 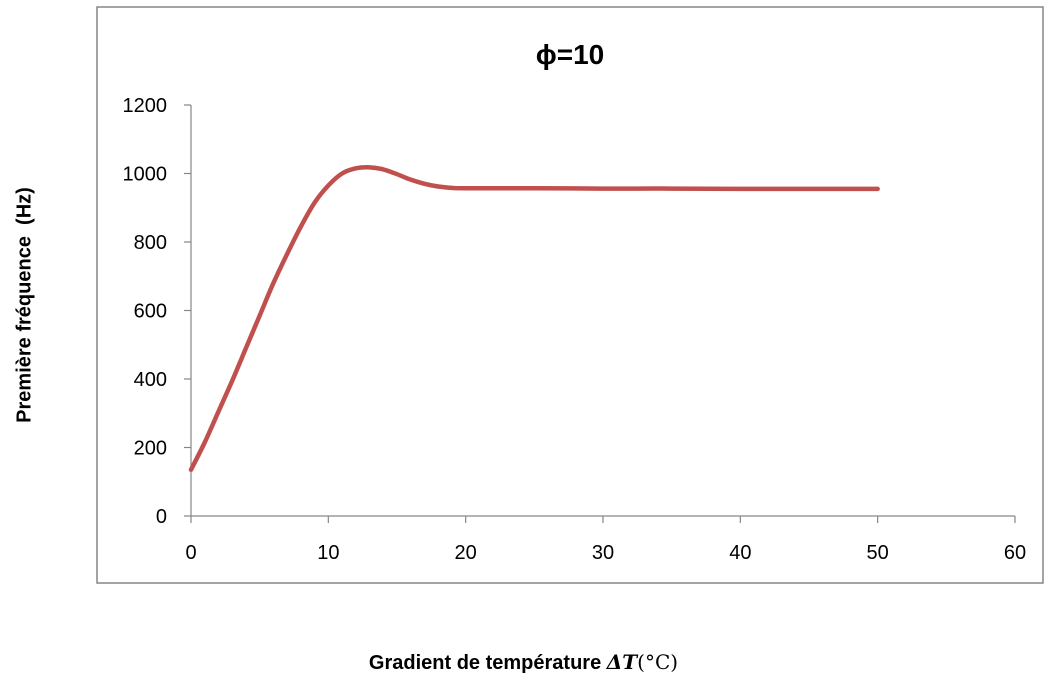 What do you see at coordinates (150, 449) in the screenshot?
I see `y-tick-label: 200` at bounding box center [150, 449].